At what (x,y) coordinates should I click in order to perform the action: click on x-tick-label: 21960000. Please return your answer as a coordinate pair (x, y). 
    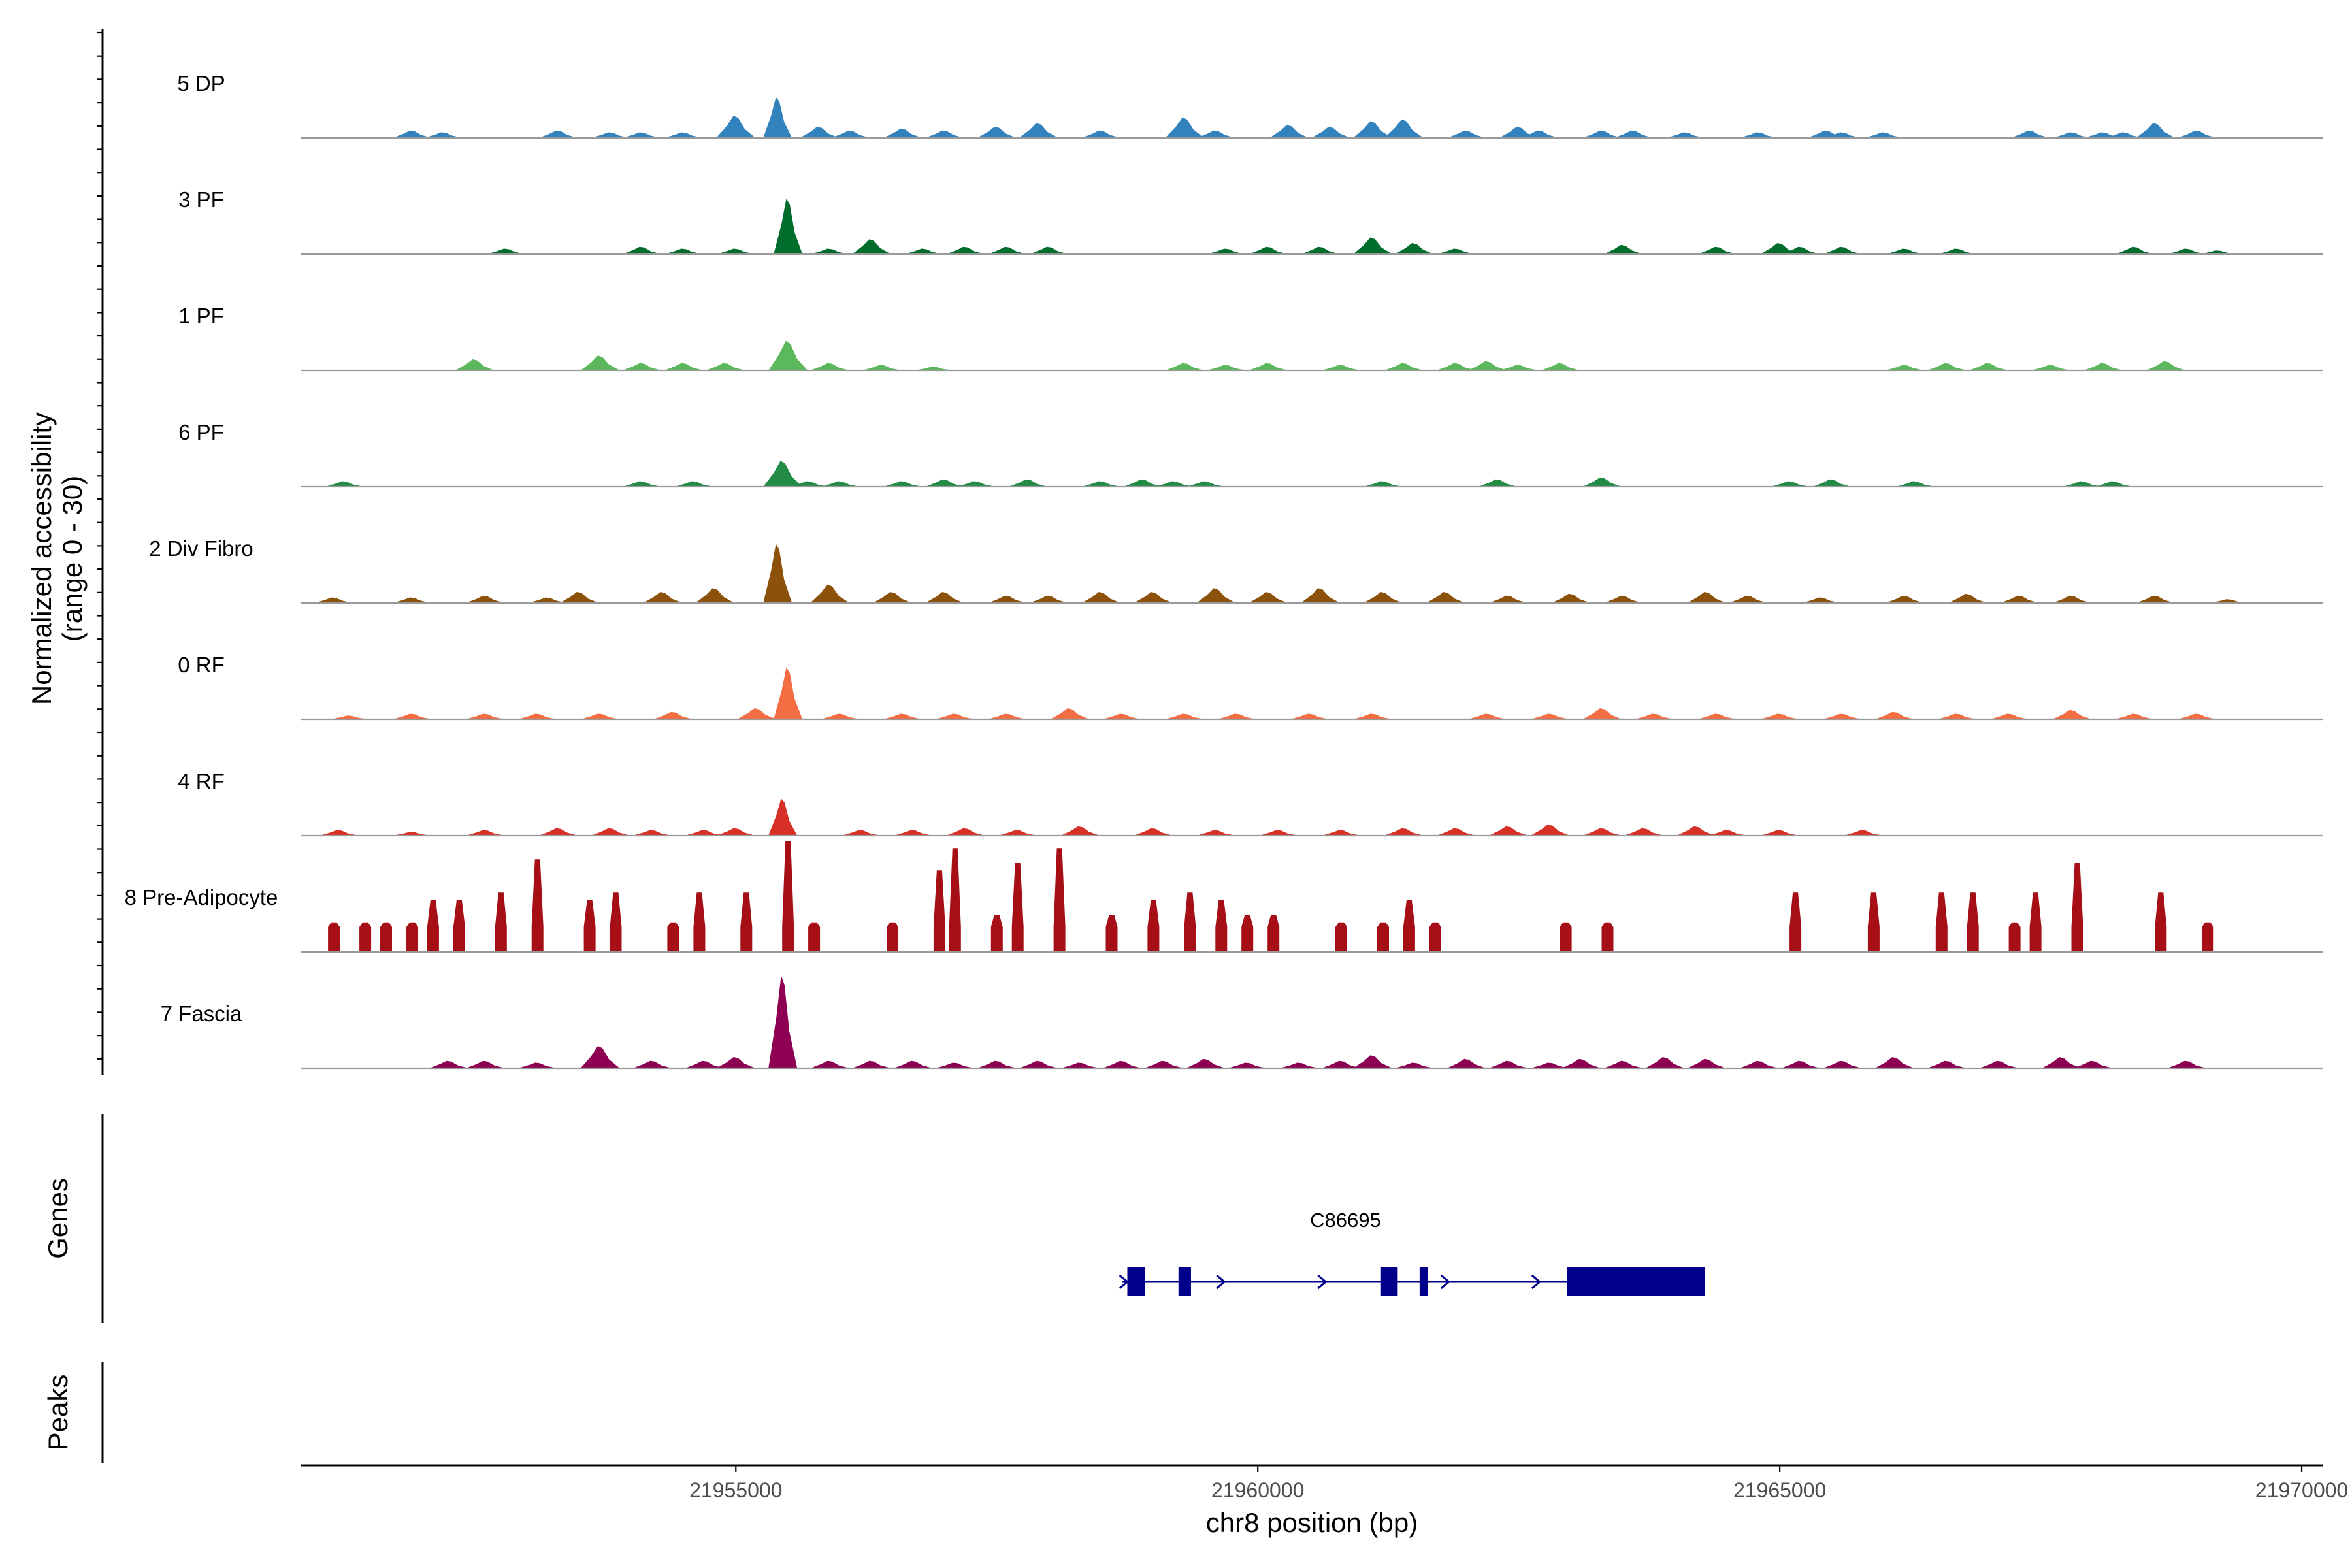
    Looking at the image, I should click on (1257, 1490).